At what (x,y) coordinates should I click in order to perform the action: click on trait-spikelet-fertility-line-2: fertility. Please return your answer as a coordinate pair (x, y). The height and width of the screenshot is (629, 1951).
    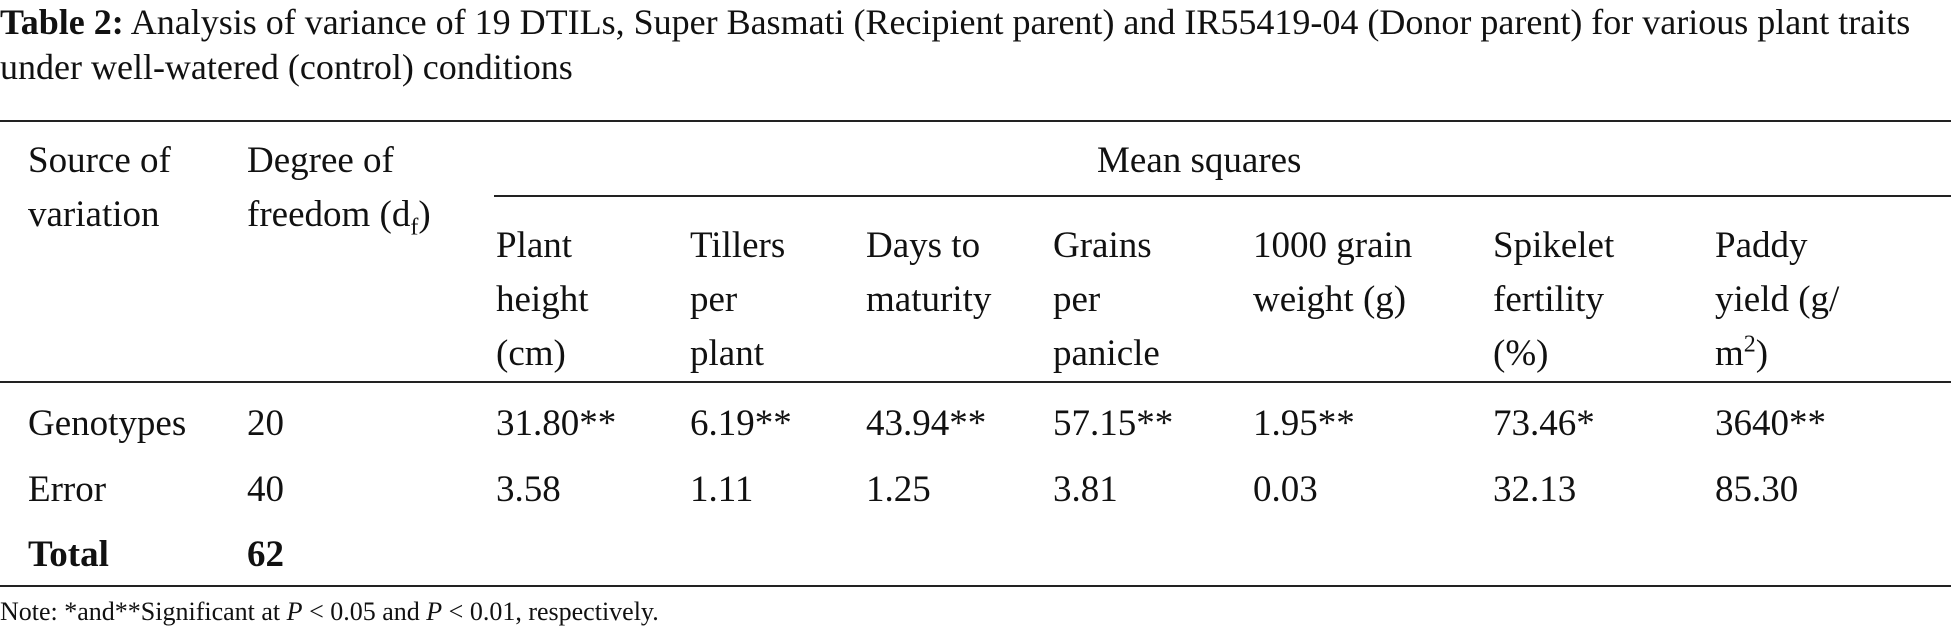
    Looking at the image, I should click on (1548, 299).